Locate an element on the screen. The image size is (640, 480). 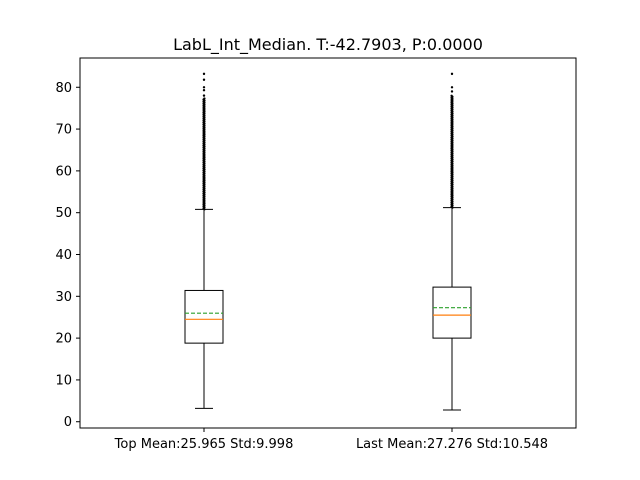
x-tick-label: Top Mean:25.965 Std:9.998 is located at coordinates (204, 444).